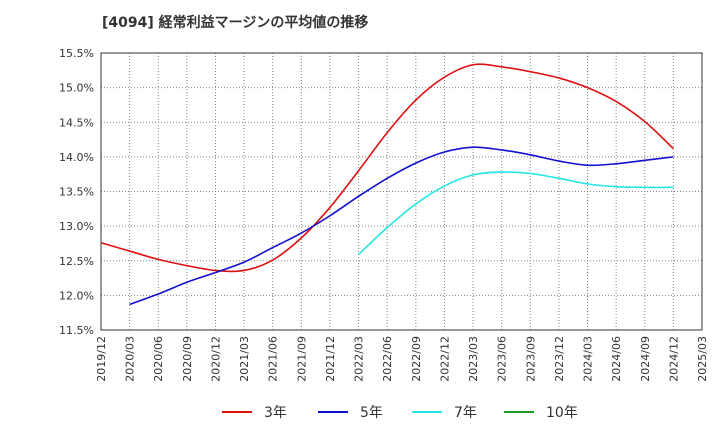 This screenshot has height=440, width=720. What do you see at coordinates (76, 53) in the screenshot?
I see `y-tick-label: 15.5%` at bounding box center [76, 53].